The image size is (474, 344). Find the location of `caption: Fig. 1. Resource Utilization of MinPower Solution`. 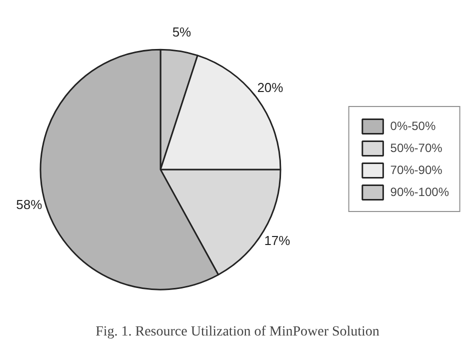

caption: Fig. 1. Resource Utilization of MinPower Solution is located at coordinates (238, 332).